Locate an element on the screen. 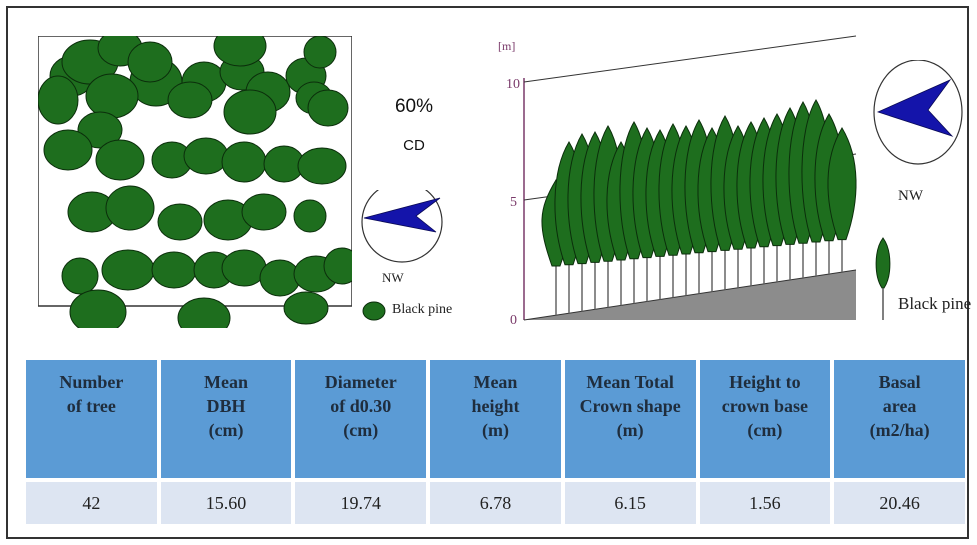 This screenshot has height=545, width=977. header-line: Diameter is located at coordinates (360, 382).